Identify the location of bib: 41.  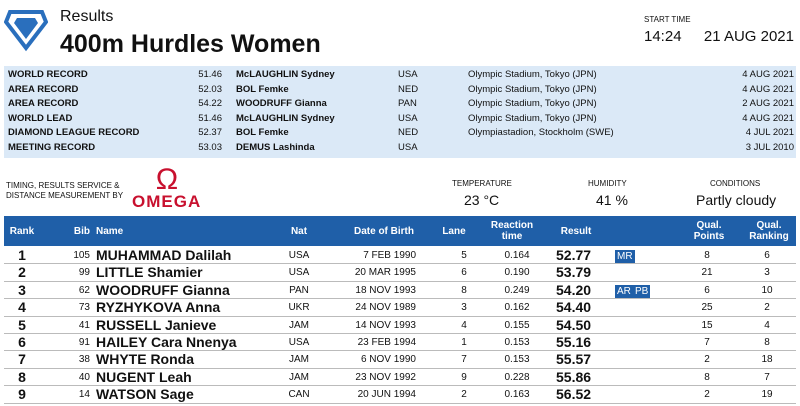
(84, 325).